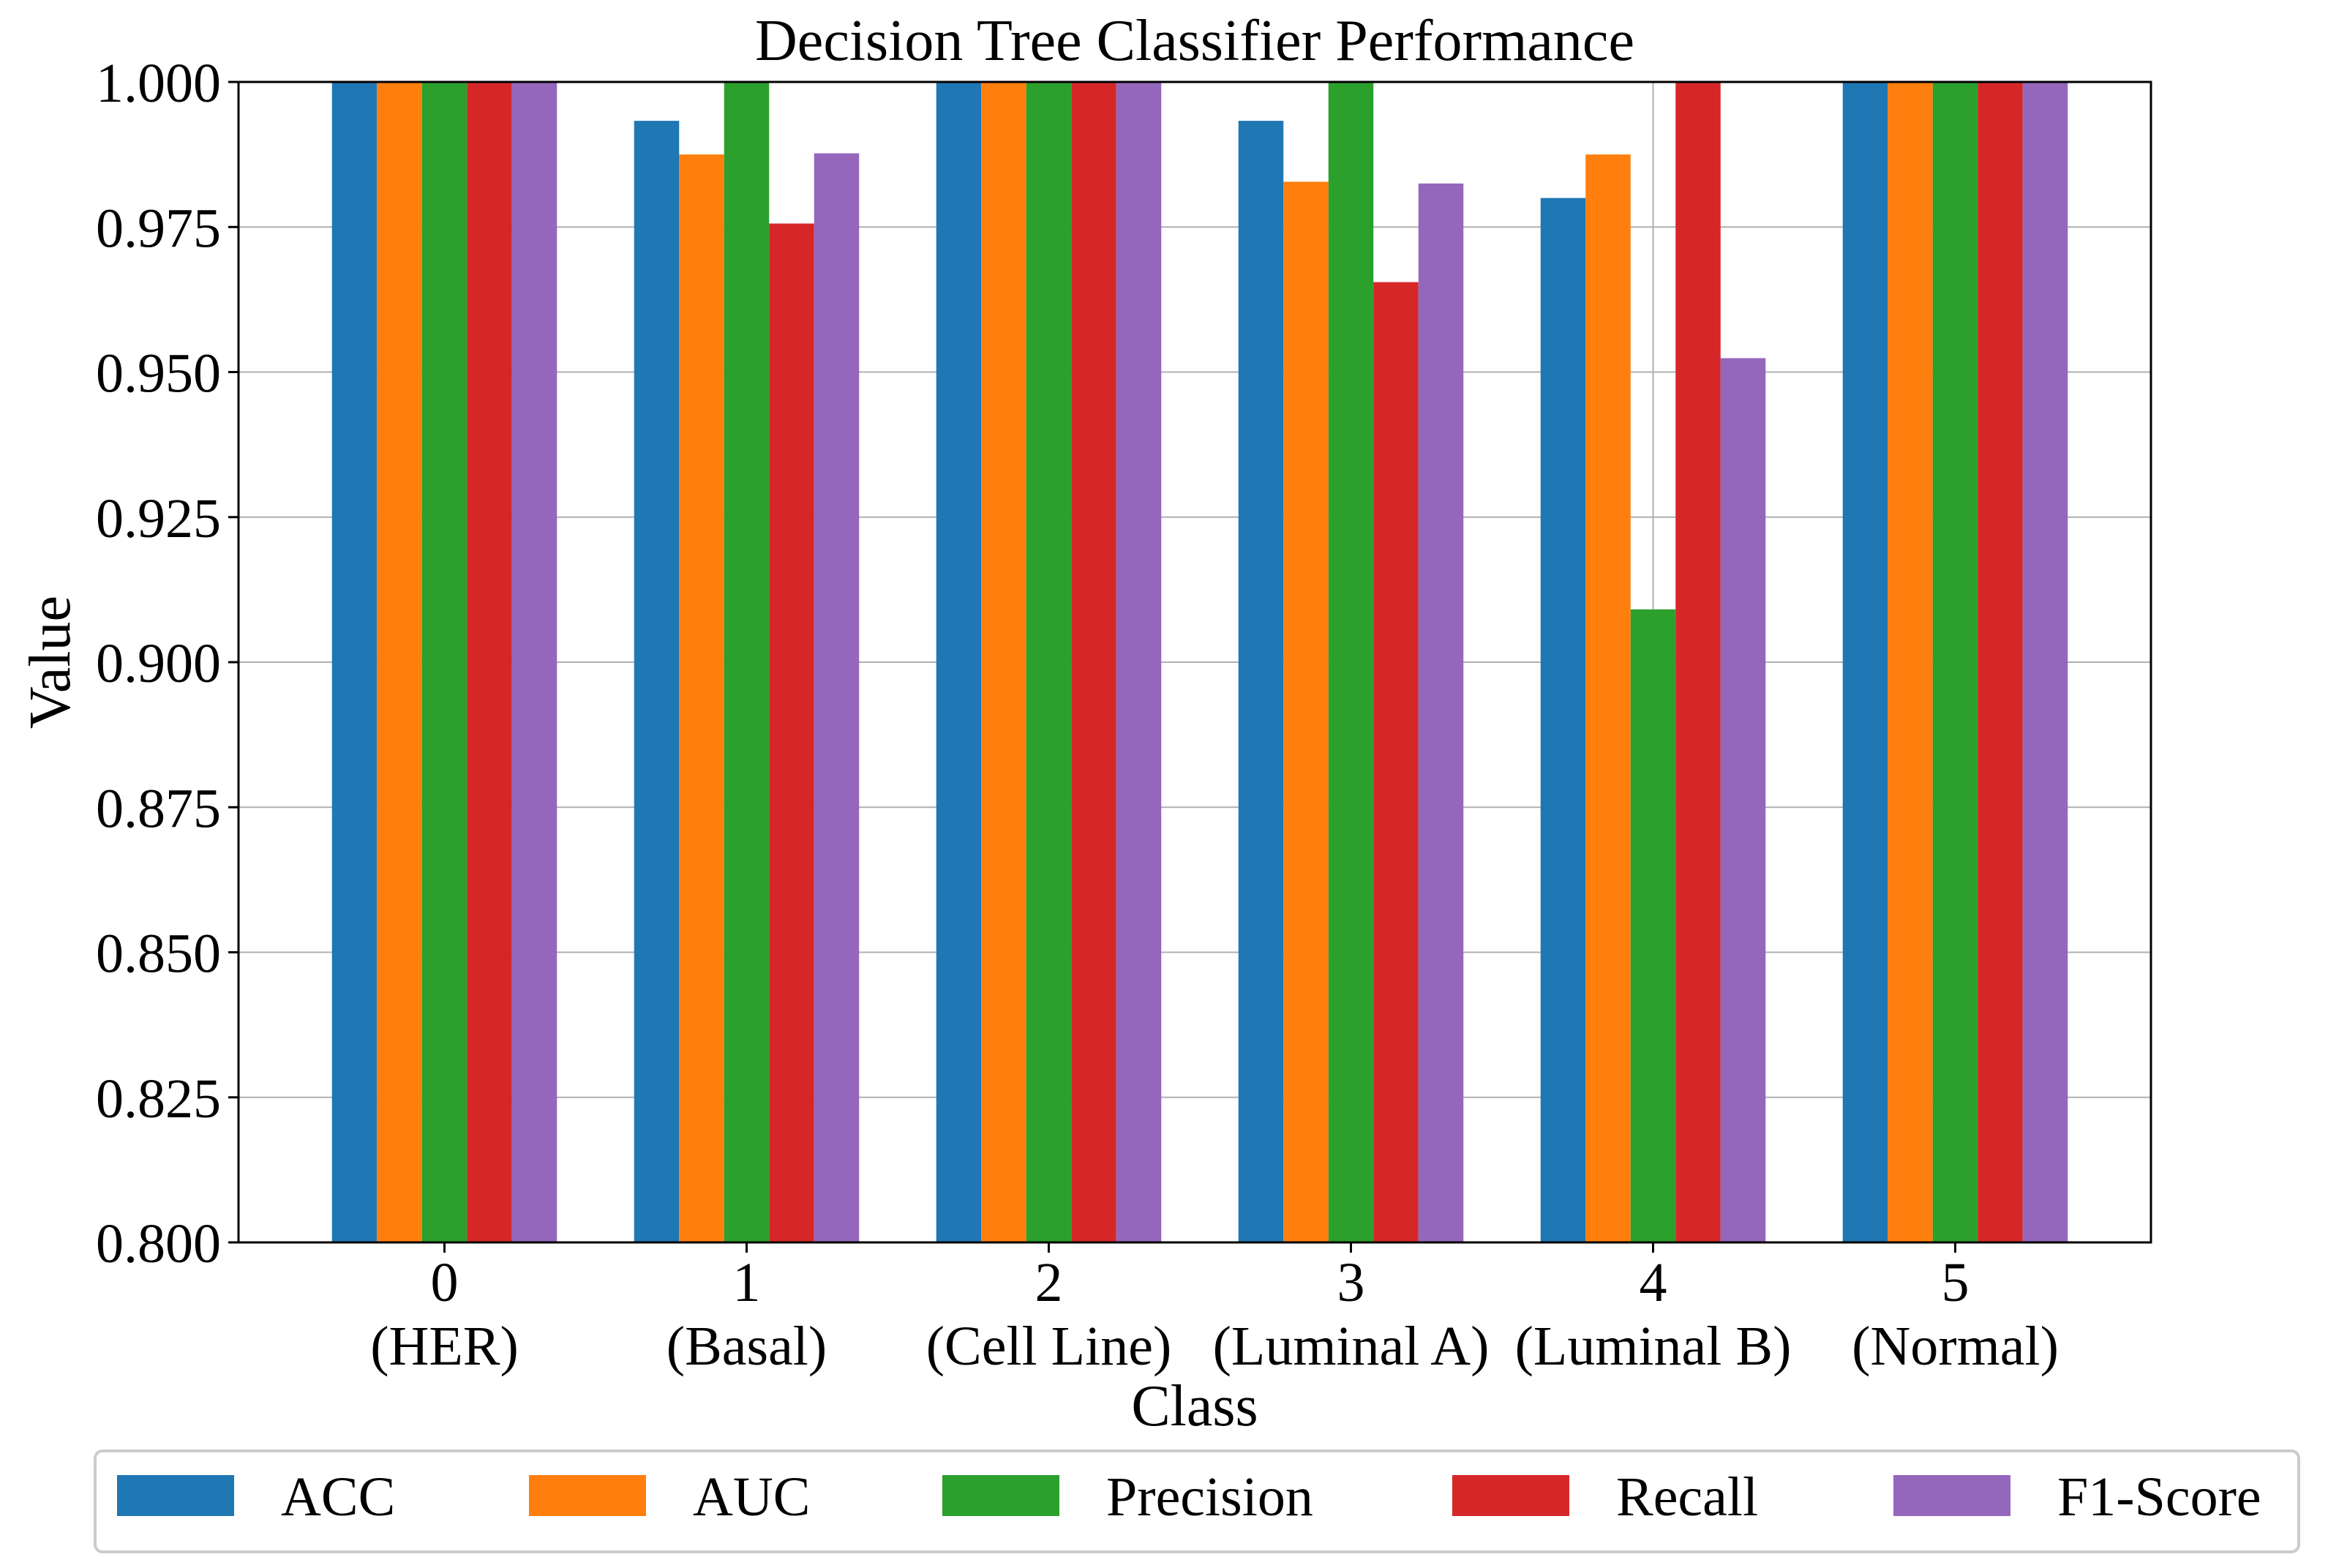 This screenshot has height=1568, width=2328. I want to click on legend-label-f1-score: F1-Score, so click(2159, 1497).